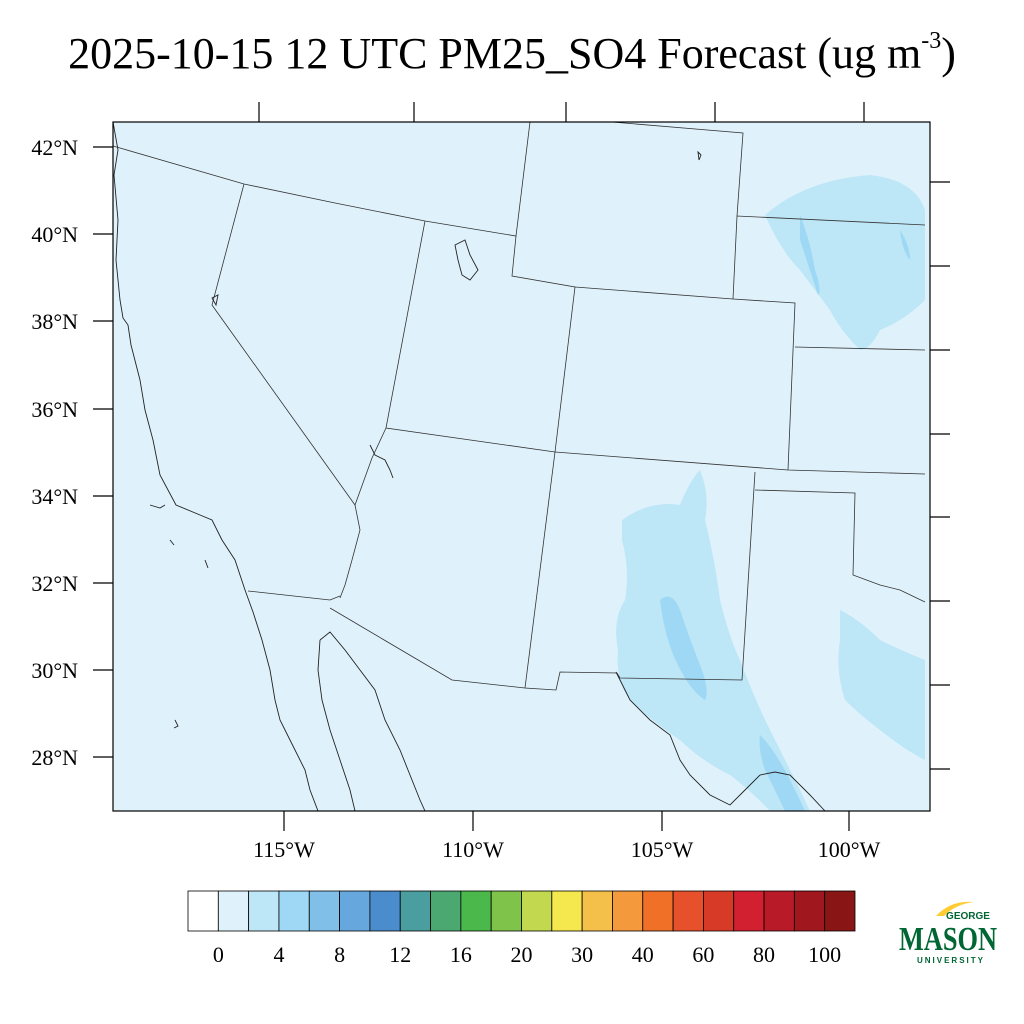 This screenshot has width=1024, height=1024. I want to click on latitude-label: 28°N, so click(54, 757).